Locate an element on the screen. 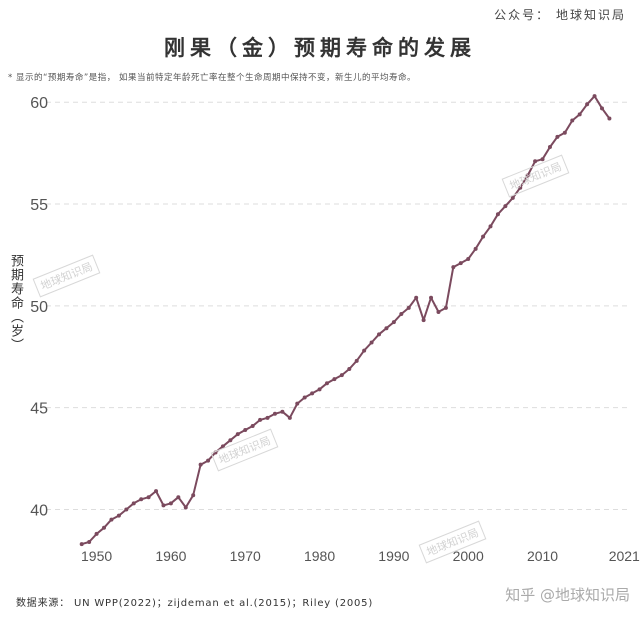 The width and height of the screenshot is (640, 617). y-tick-label: 45 is located at coordinates (39, 409).